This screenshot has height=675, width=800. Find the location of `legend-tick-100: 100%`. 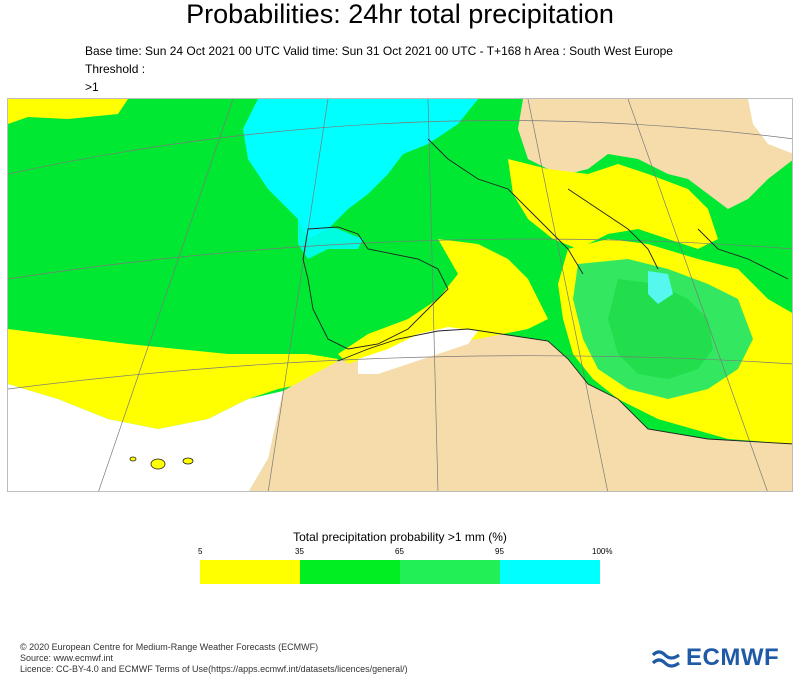

legend-tick-100: 100% is located at coordinates (602, 551).